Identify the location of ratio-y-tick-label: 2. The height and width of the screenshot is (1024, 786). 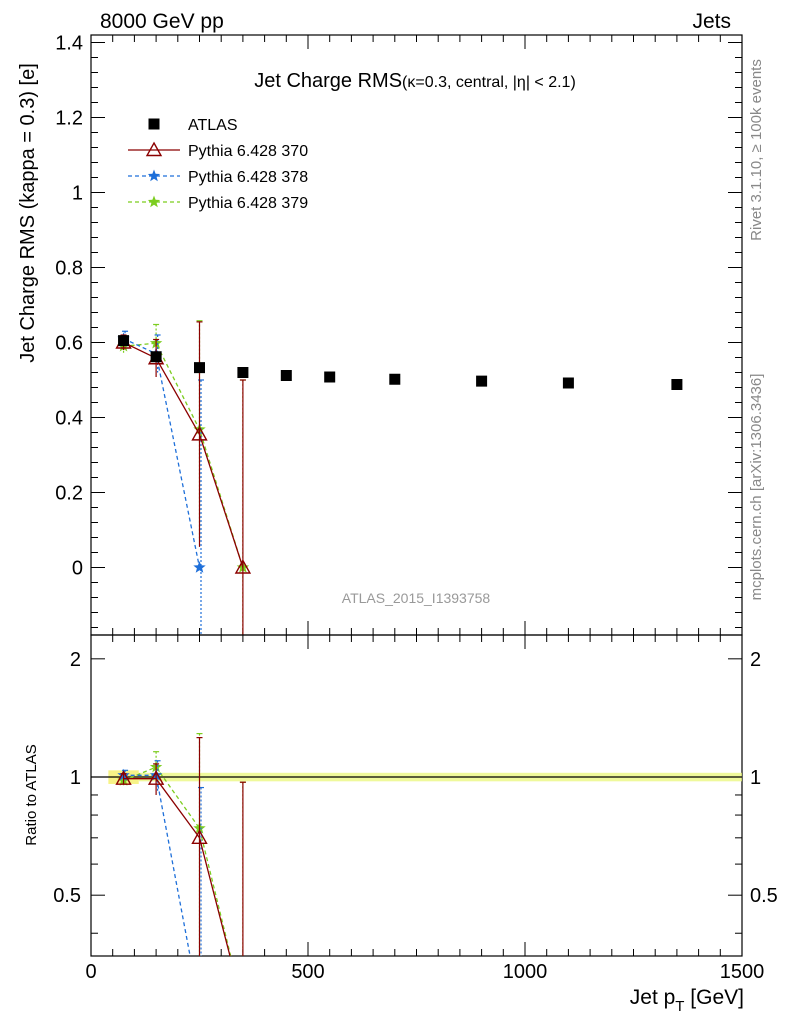
(75, 660).